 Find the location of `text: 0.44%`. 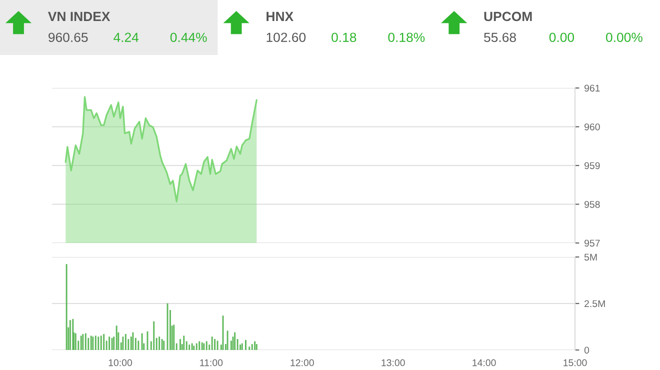

text: 0.44% is located at coordinates (188, 37).